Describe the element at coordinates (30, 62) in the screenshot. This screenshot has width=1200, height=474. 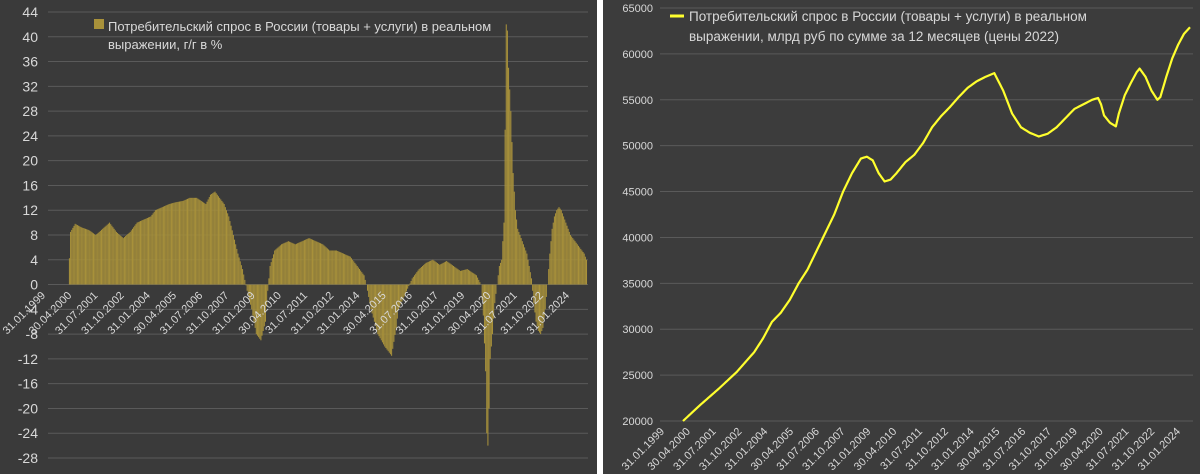
I see `y-tick-label: 36` at that location.